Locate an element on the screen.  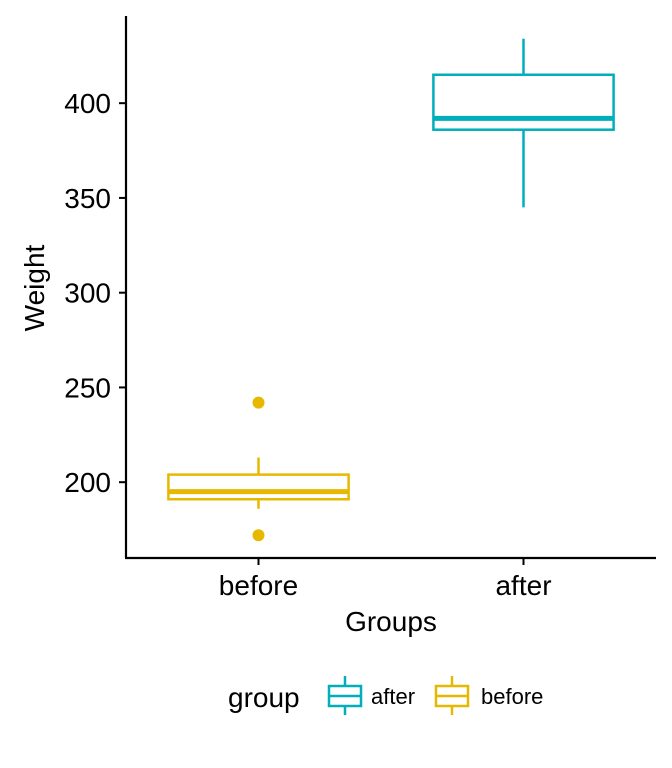
y-tick-label: 200 is located at coordinates (87, 482).